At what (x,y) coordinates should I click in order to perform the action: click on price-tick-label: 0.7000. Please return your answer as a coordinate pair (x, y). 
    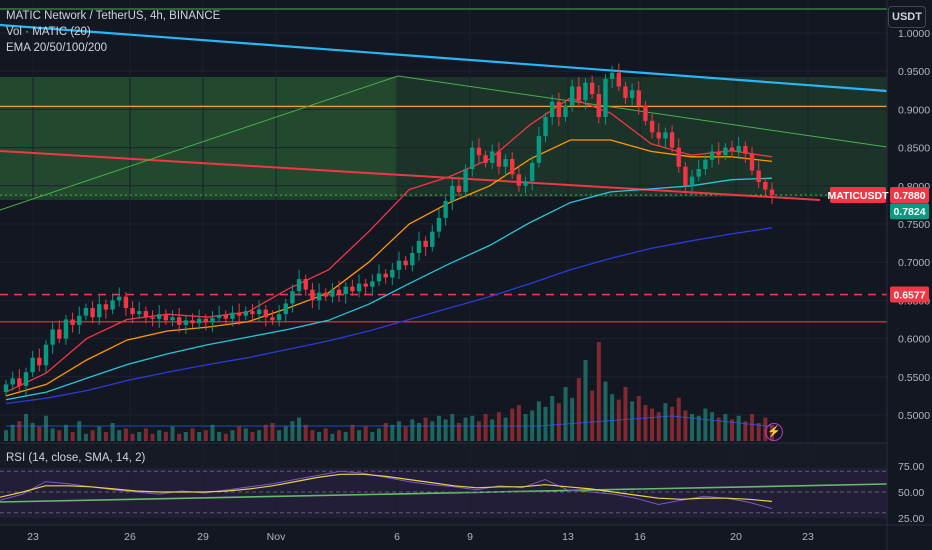
    Looking at the image, I should click on (914, 263).